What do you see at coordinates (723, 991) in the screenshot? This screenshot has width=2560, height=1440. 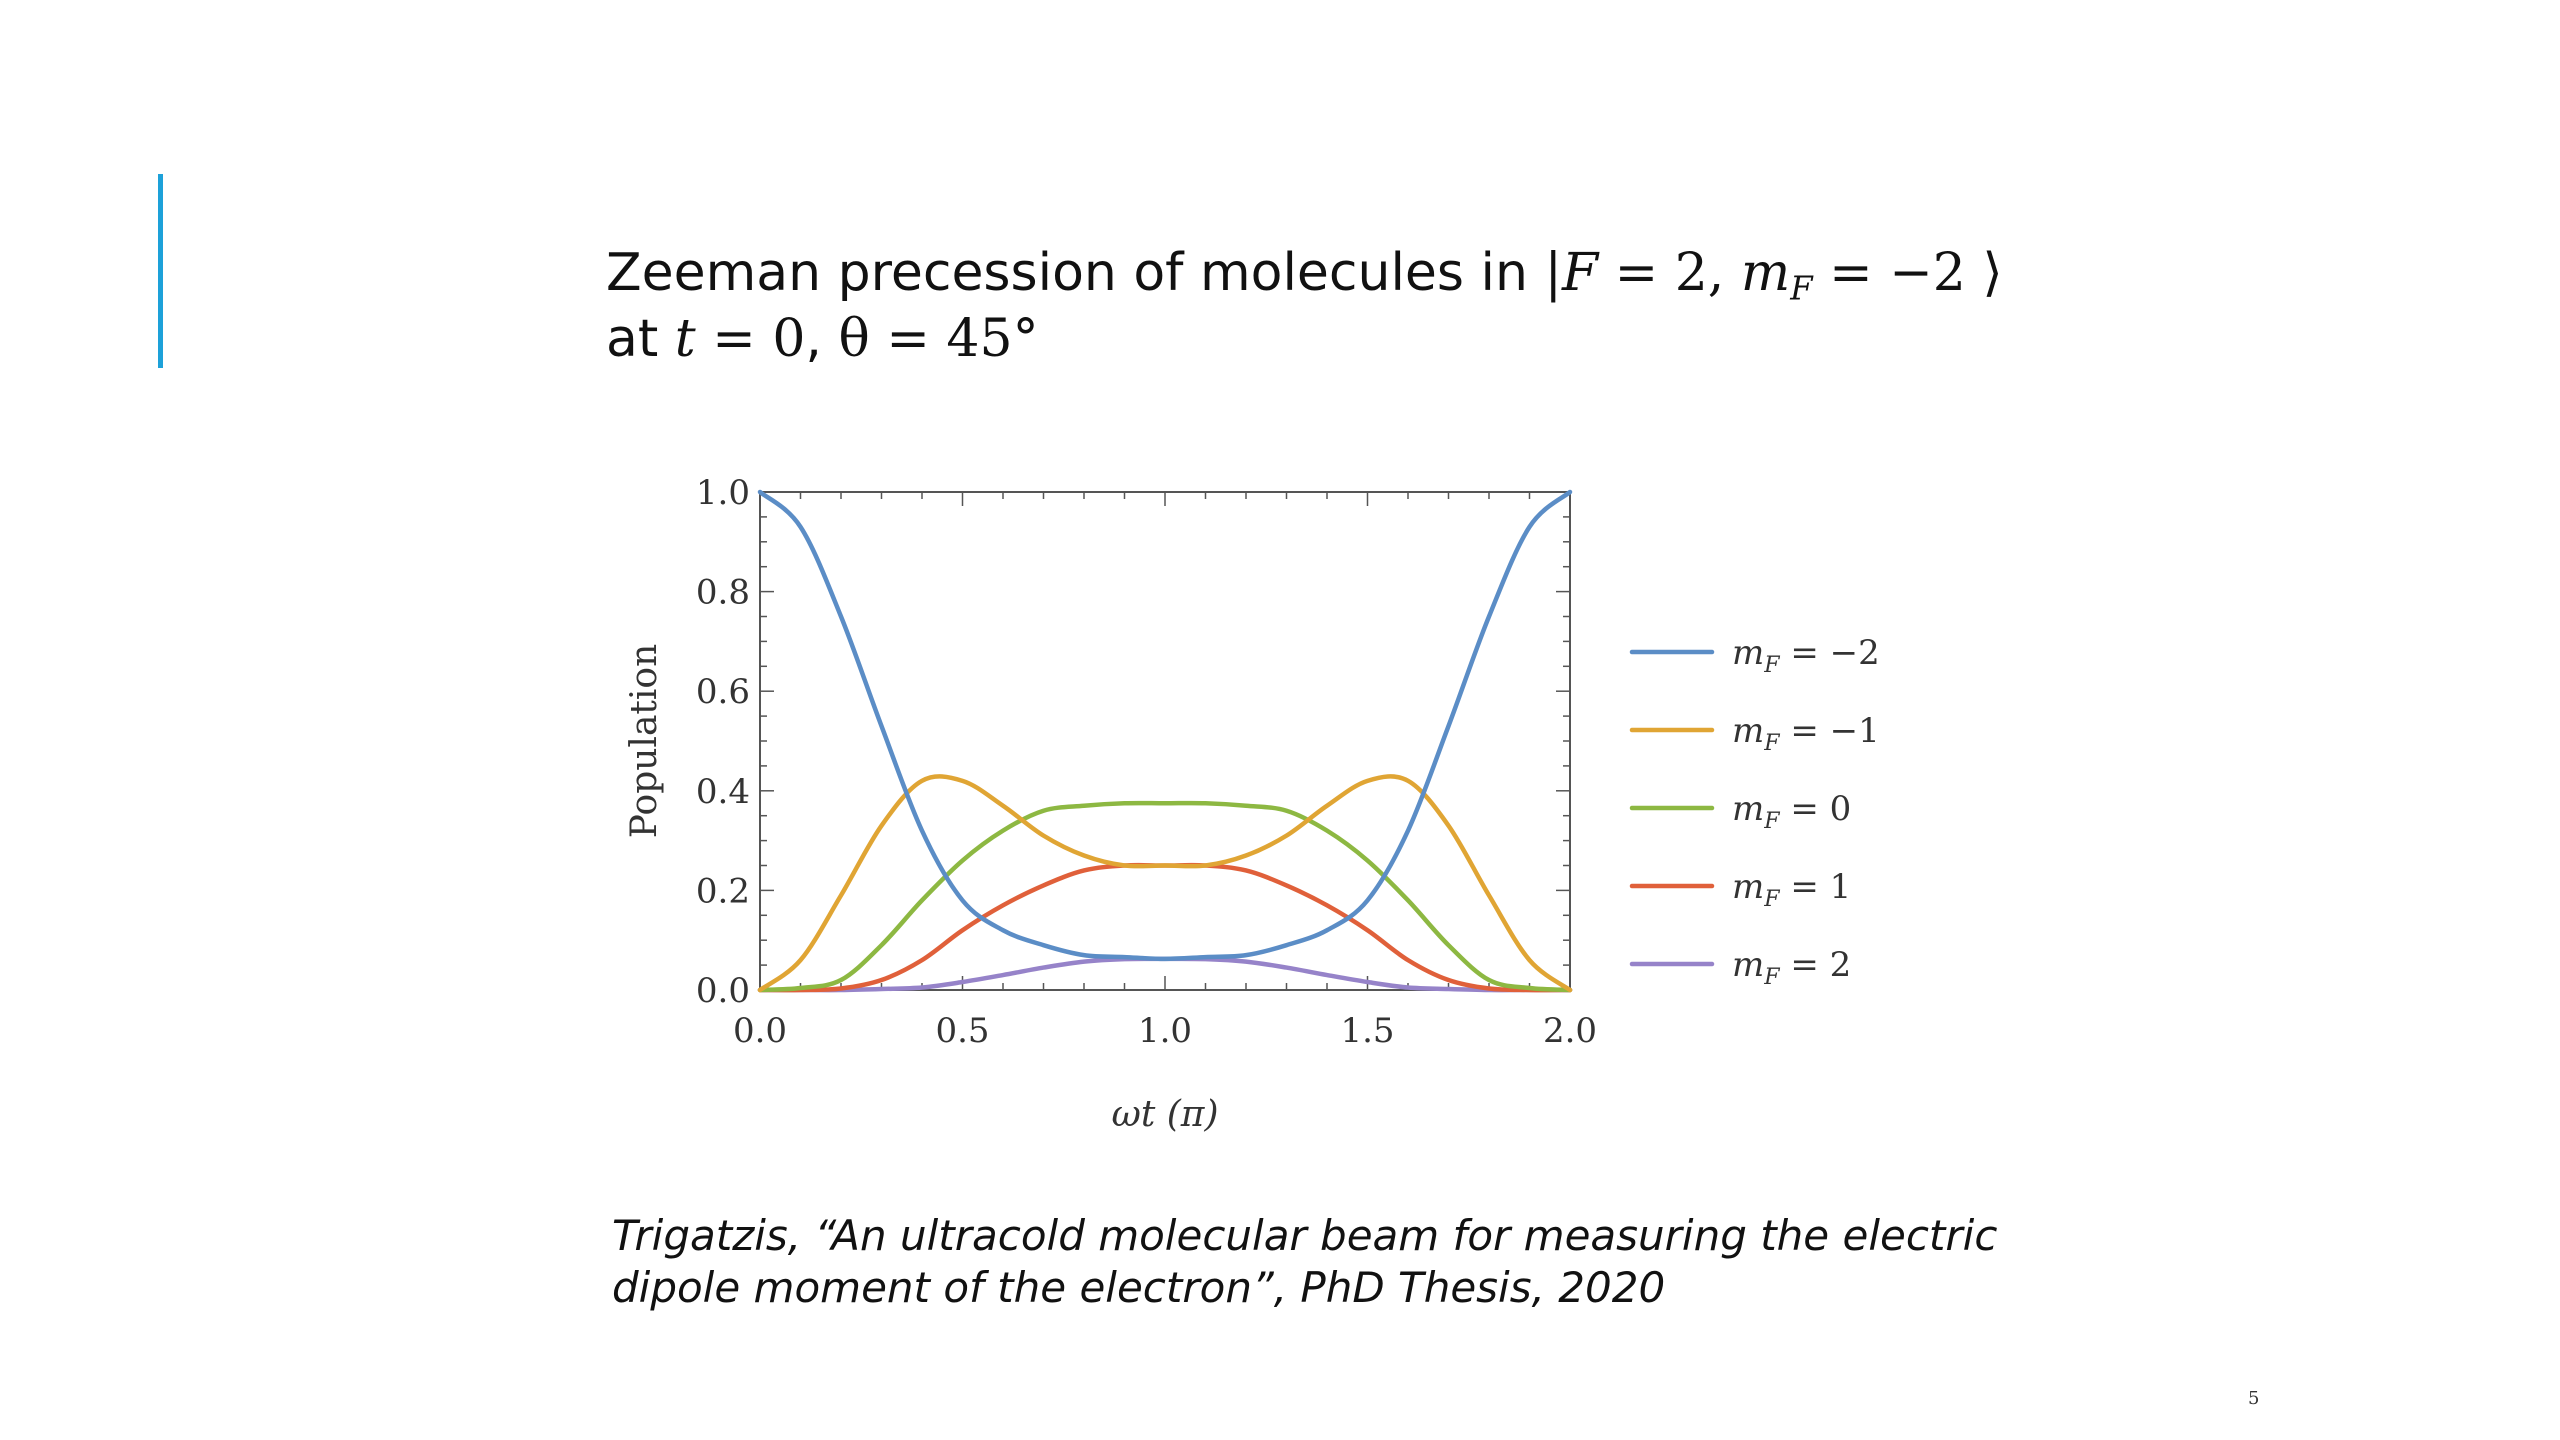 I see `y-tick-label: 0.0` at bounding box center [723, 991].